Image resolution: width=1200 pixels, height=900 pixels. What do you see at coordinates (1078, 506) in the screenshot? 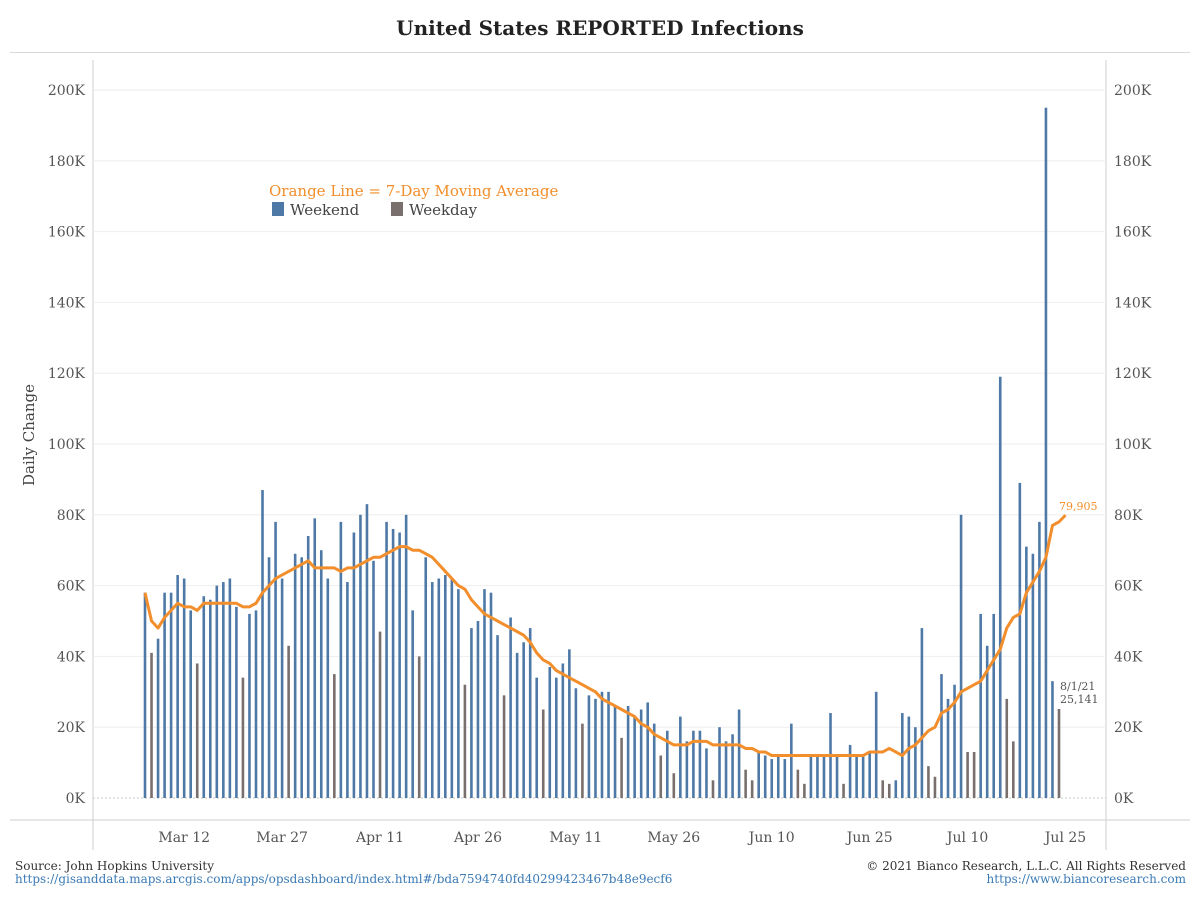
I see `ma-last-value-label: 79,905` at bounding box center [1078, 506].